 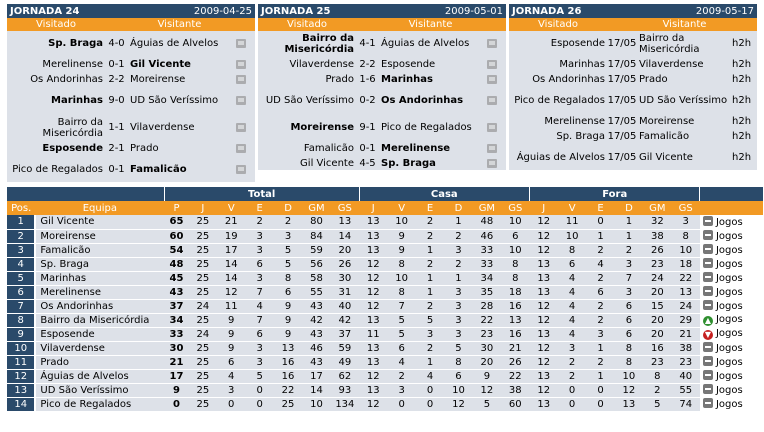 I want to click on team-name: Merelinense, so click(x=100, y=292).